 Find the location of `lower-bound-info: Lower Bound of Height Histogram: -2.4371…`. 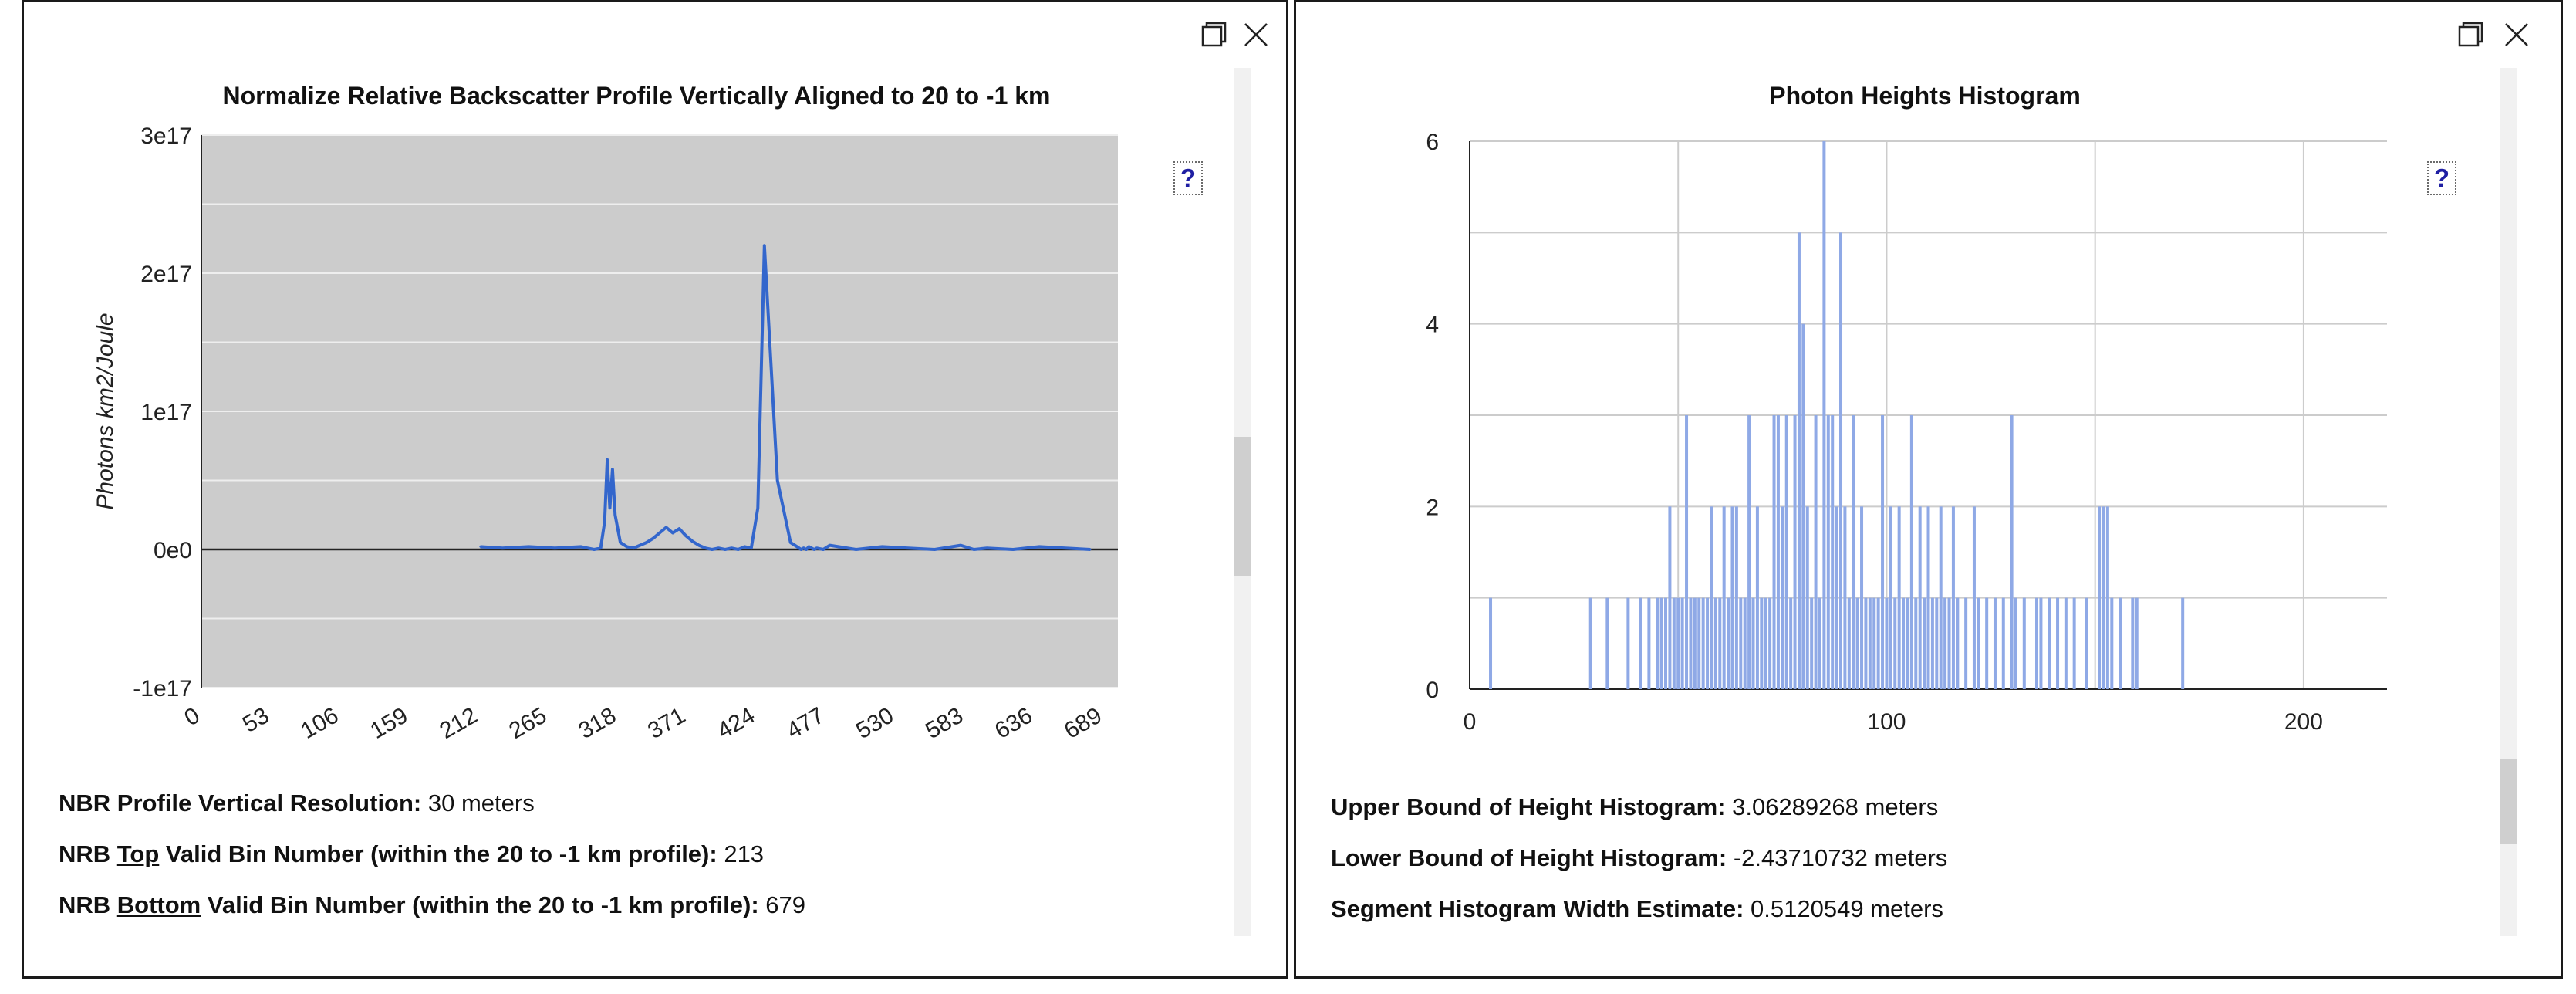

lower-bound-info: Lower Bound of Height Histogram: -2.4371… is located at coordinates (1639, 858).